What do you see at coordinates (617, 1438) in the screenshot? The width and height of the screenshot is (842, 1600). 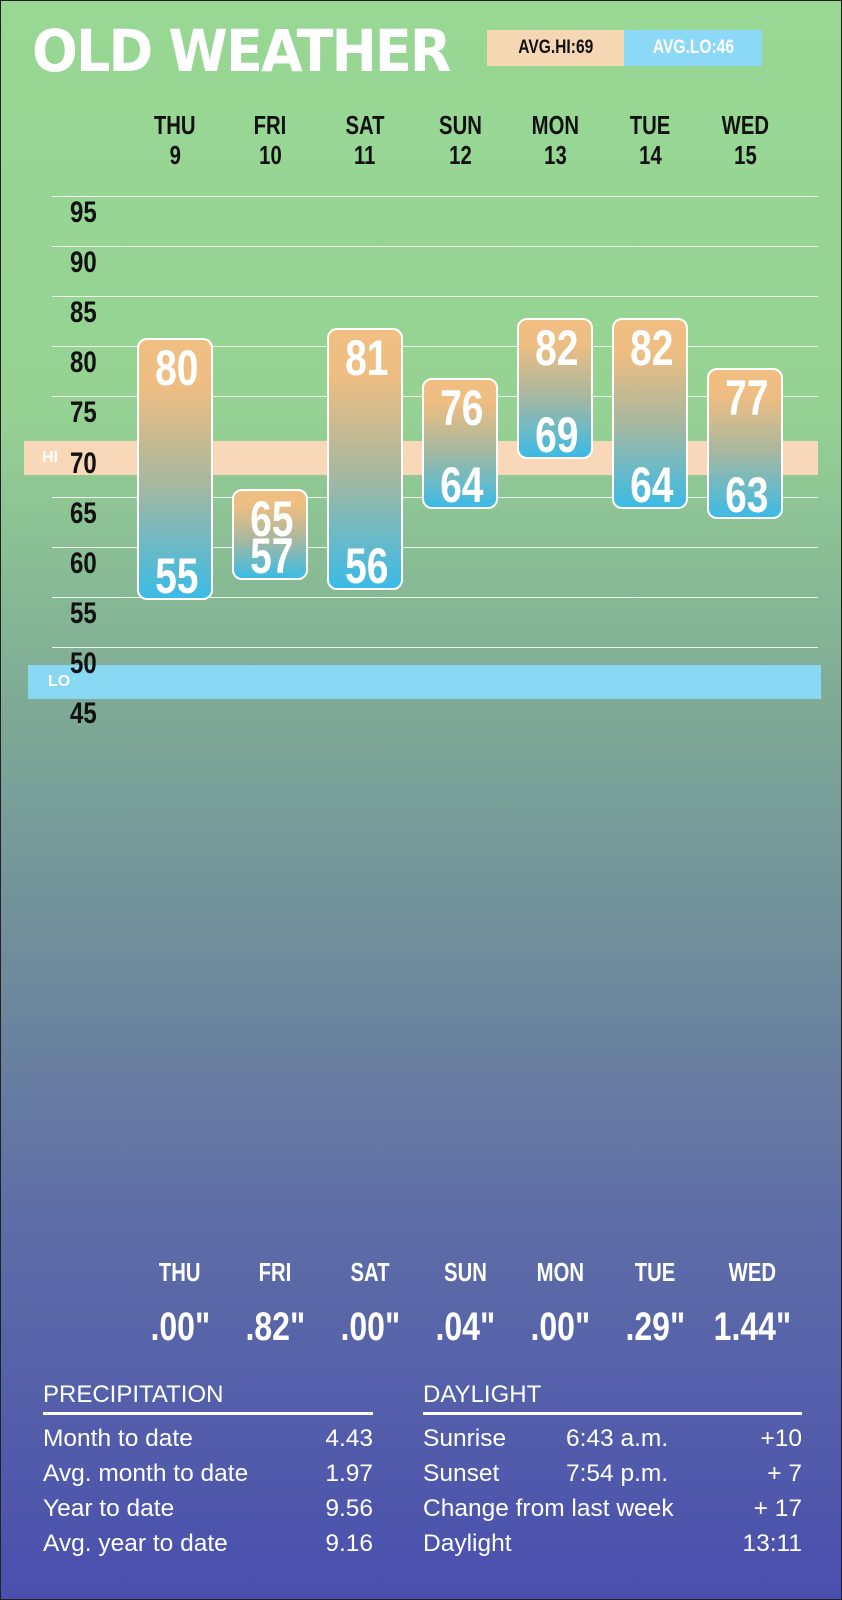 I see `row-time: 6:43 a.m.` at bounding box center [617, 1438].